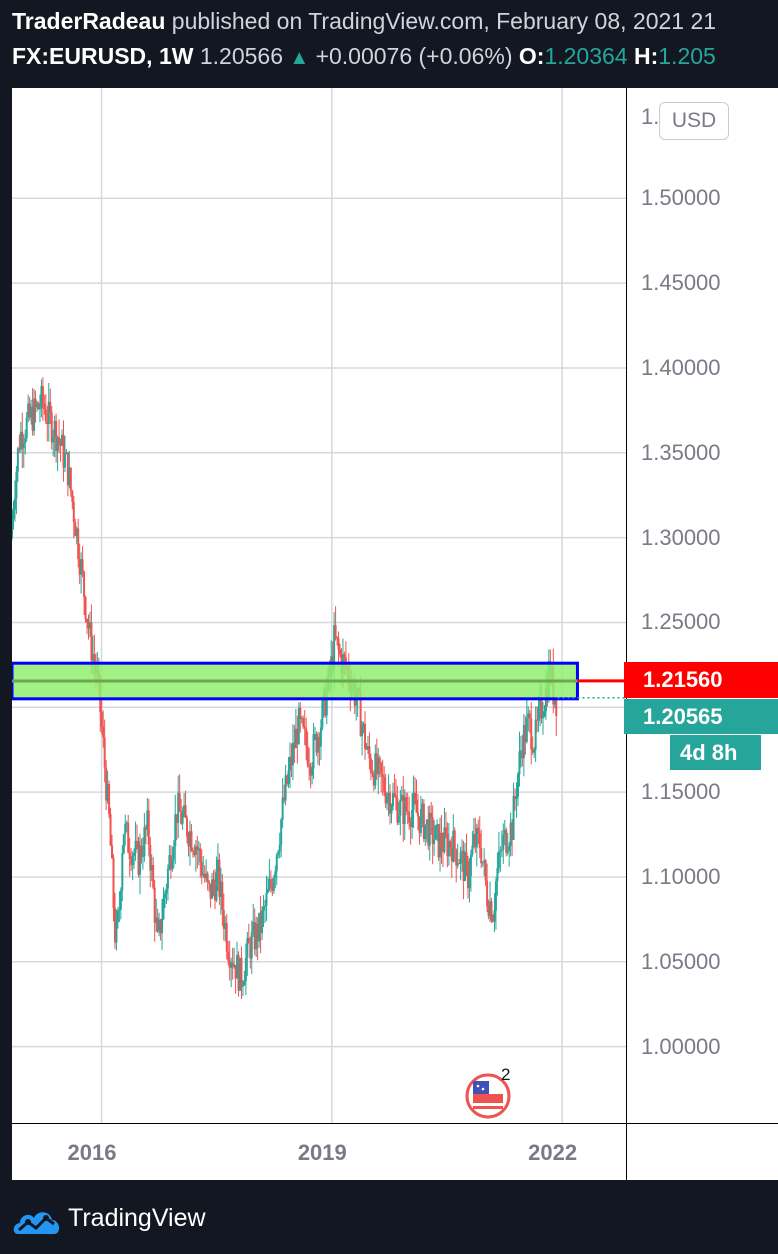  Describe the element at coordinates (626, 1152) in the screenshot. I see `axis-corner-divider` at that location.